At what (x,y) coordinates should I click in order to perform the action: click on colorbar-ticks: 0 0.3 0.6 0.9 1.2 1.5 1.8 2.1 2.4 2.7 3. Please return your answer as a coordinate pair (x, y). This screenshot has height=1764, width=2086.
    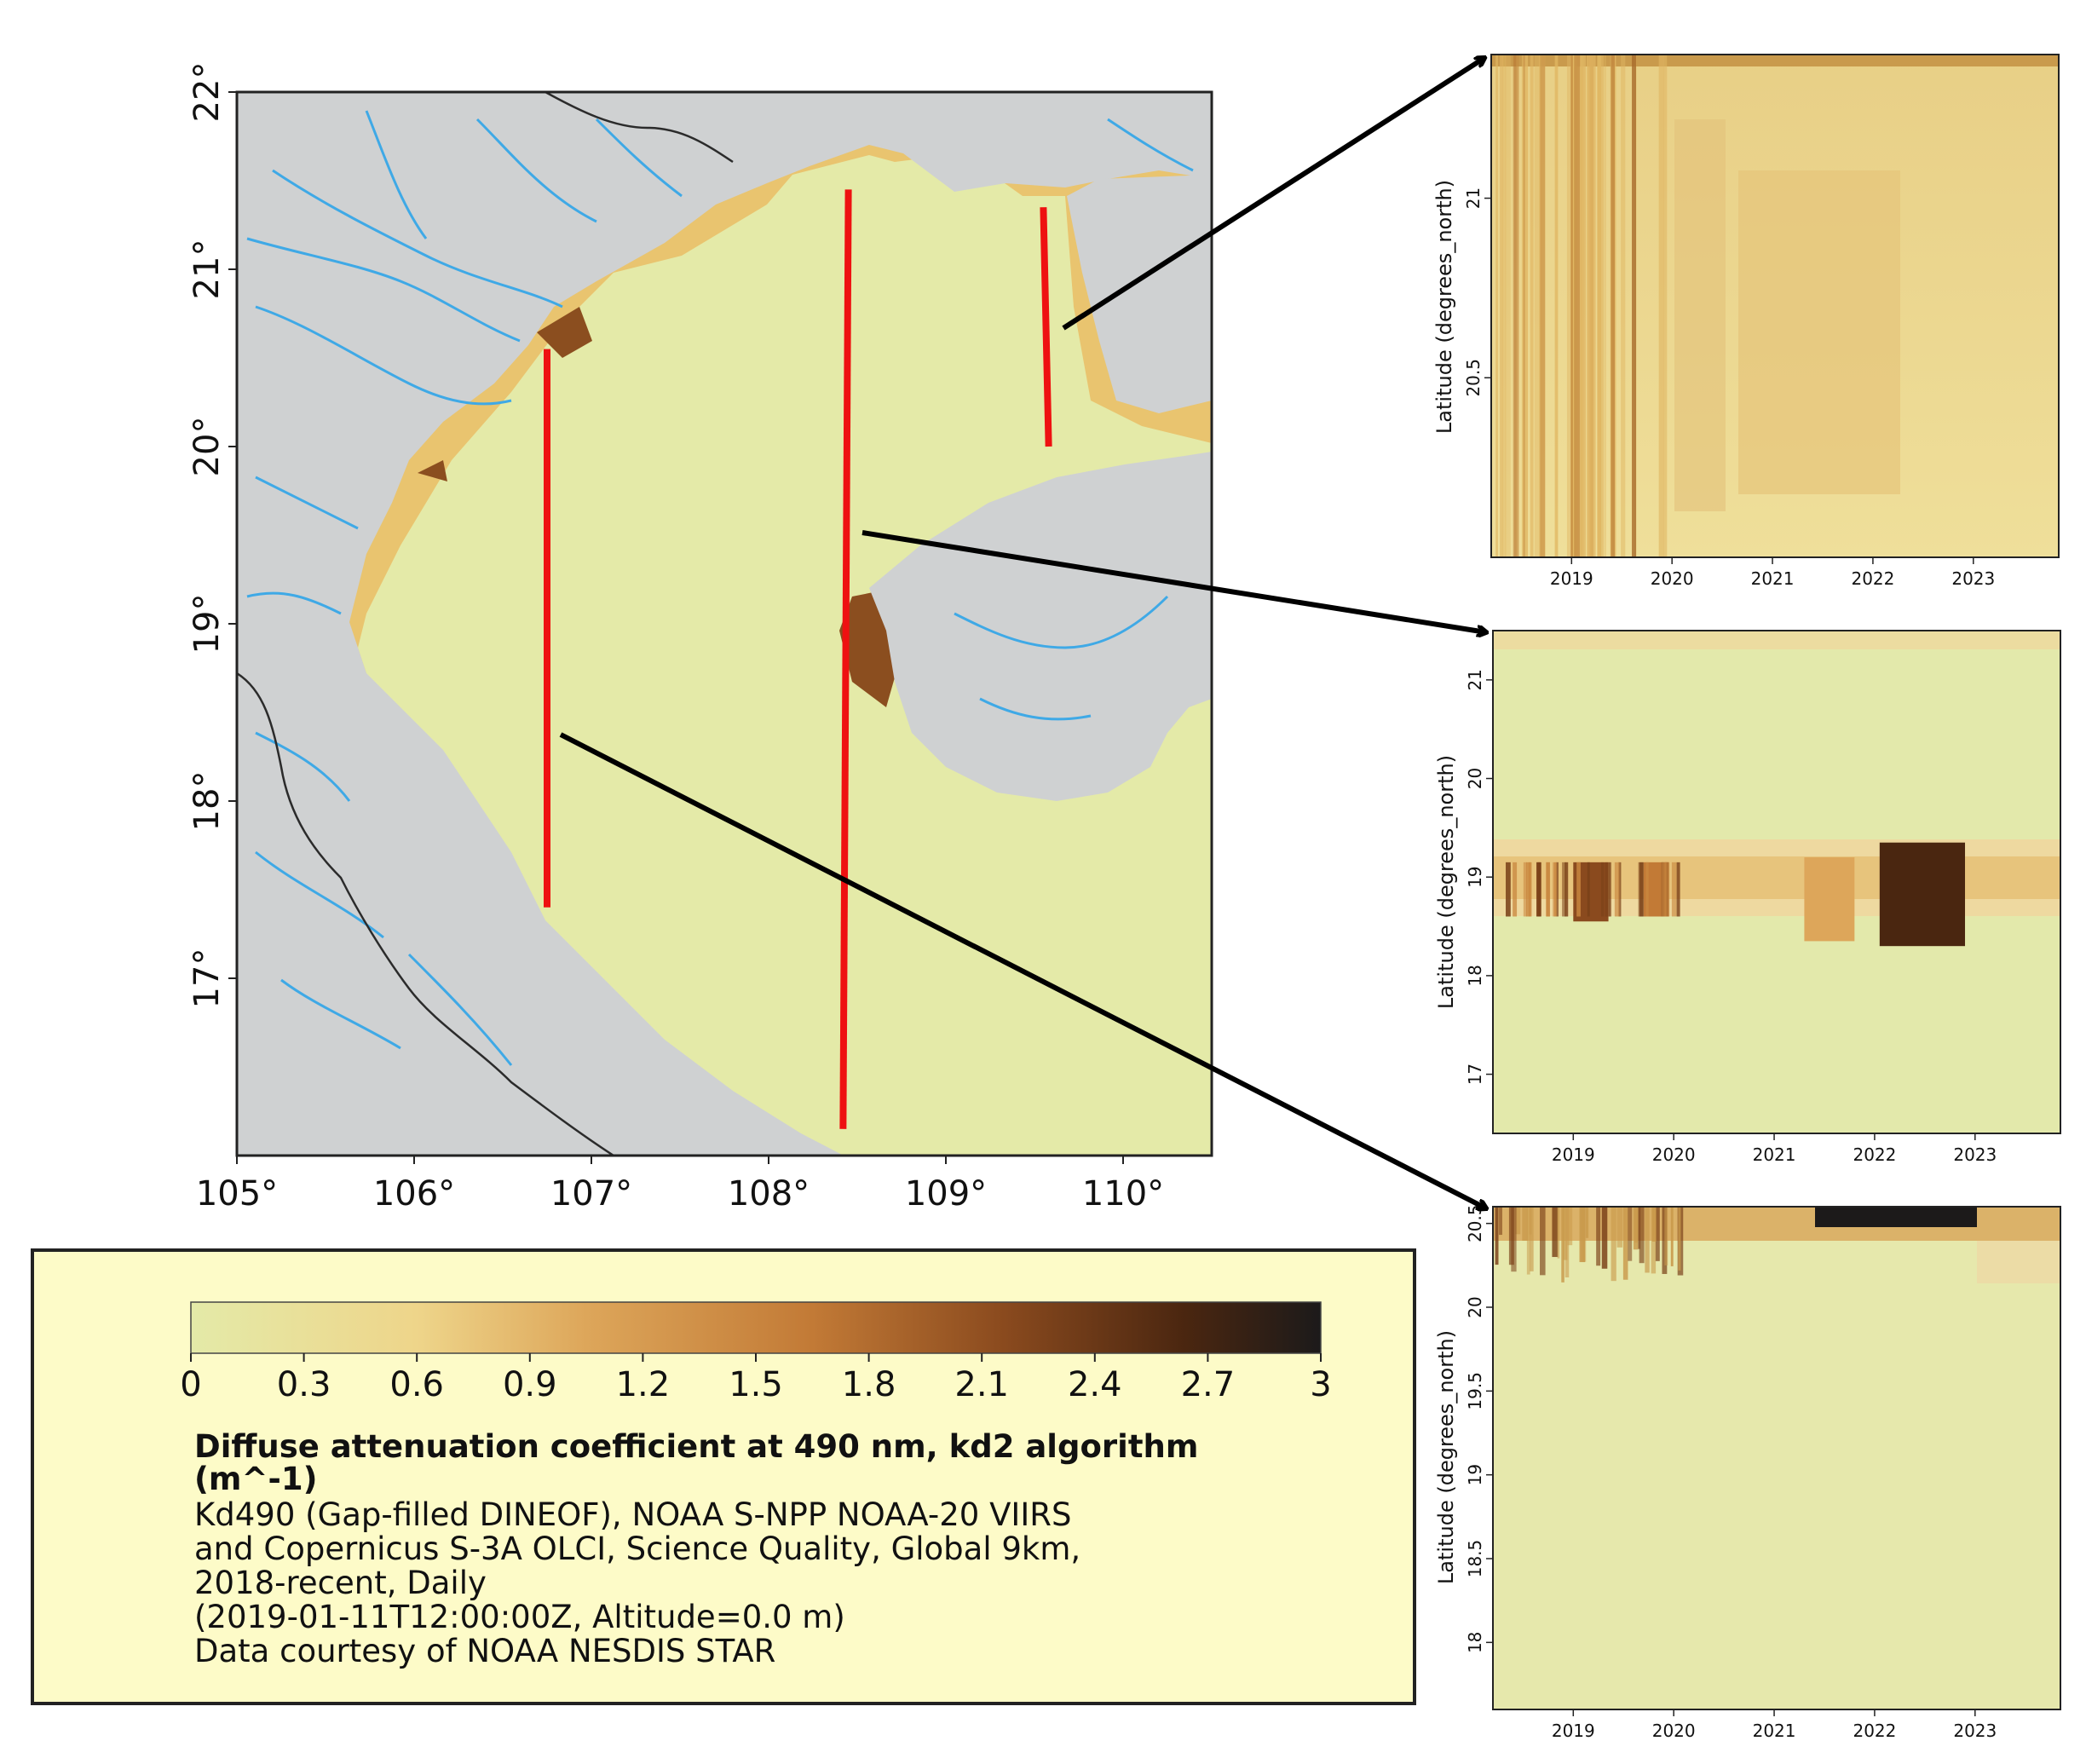
    Looking at the image, I should click on (756, 1378).